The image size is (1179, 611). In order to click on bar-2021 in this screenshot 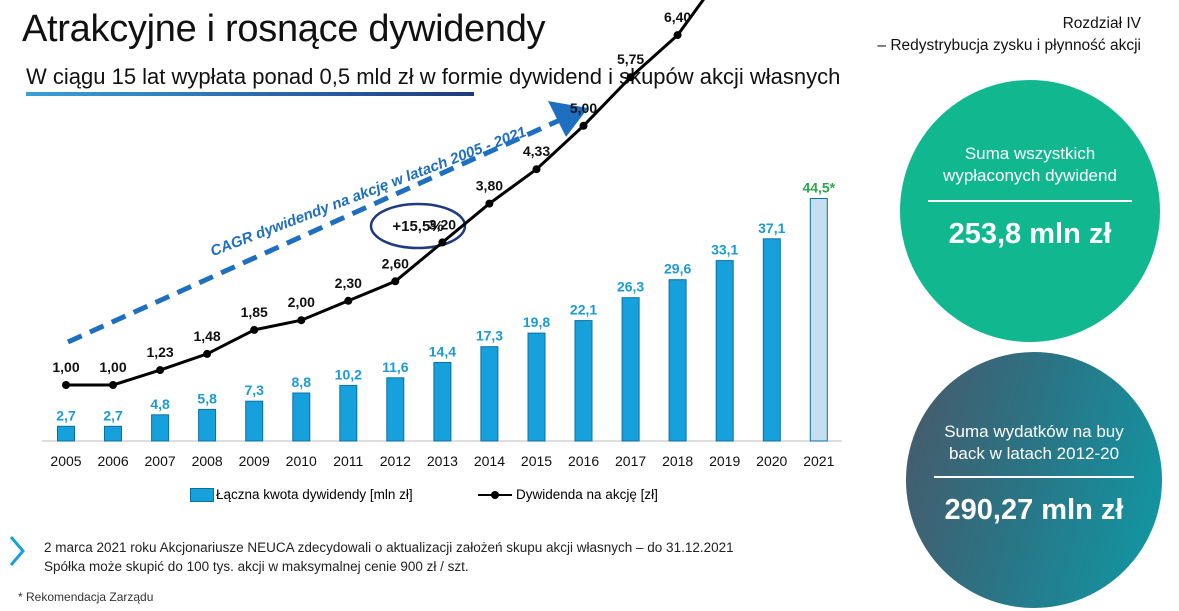, I will do `click(818, 320)`.